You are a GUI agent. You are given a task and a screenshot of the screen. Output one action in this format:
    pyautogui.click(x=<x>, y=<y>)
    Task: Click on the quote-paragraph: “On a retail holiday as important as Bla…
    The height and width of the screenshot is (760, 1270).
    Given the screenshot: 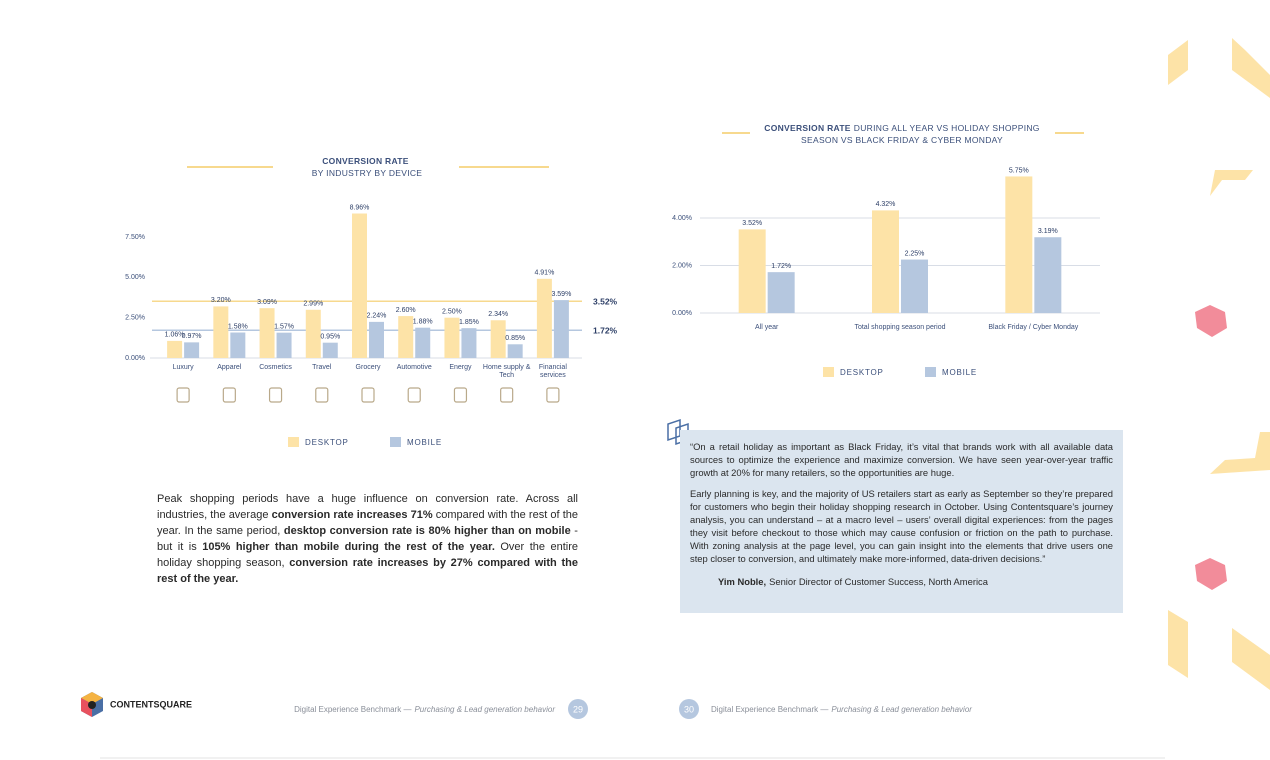 What is the action you would take?
    pyautogui.click(x=901, y=459)
    